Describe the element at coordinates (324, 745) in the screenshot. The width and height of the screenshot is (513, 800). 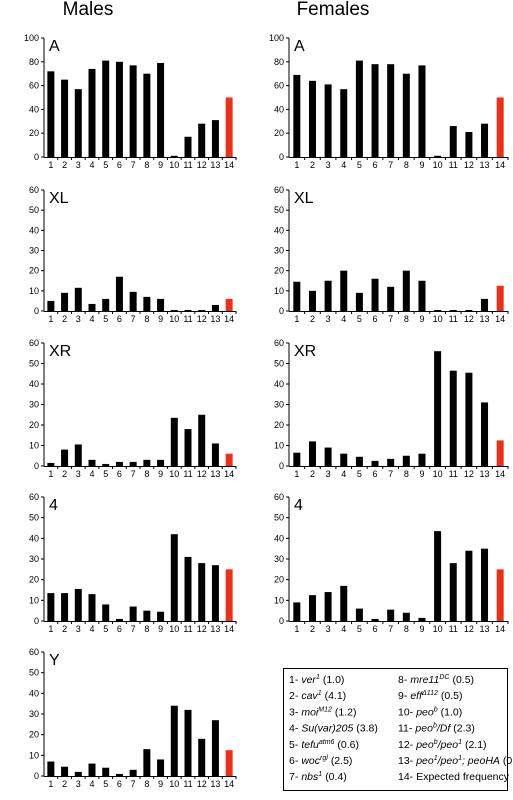
I see `legend-entry: 5- tefuatm6 (0.6)` at that location.